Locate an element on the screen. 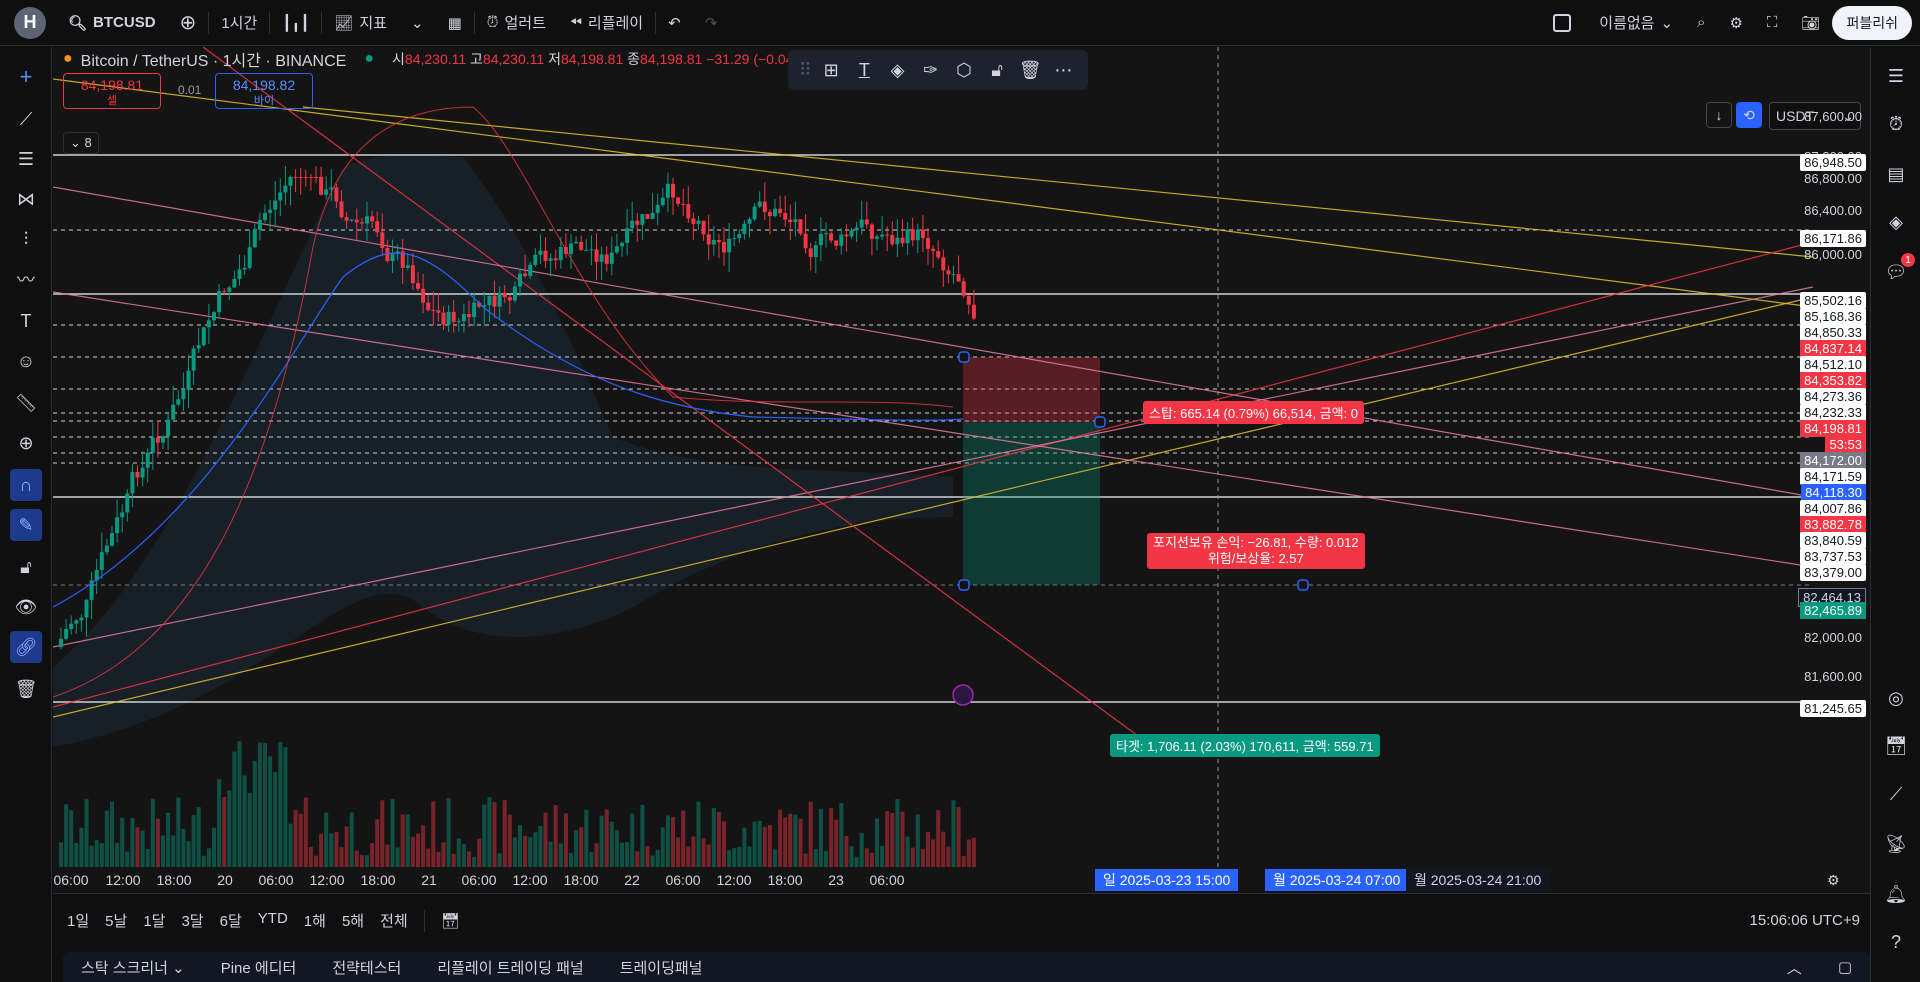 Image resolution: width=1920 pixels, height=982 pixels. ruler-icon: 📏︎ is located at coordinates (26, 402).